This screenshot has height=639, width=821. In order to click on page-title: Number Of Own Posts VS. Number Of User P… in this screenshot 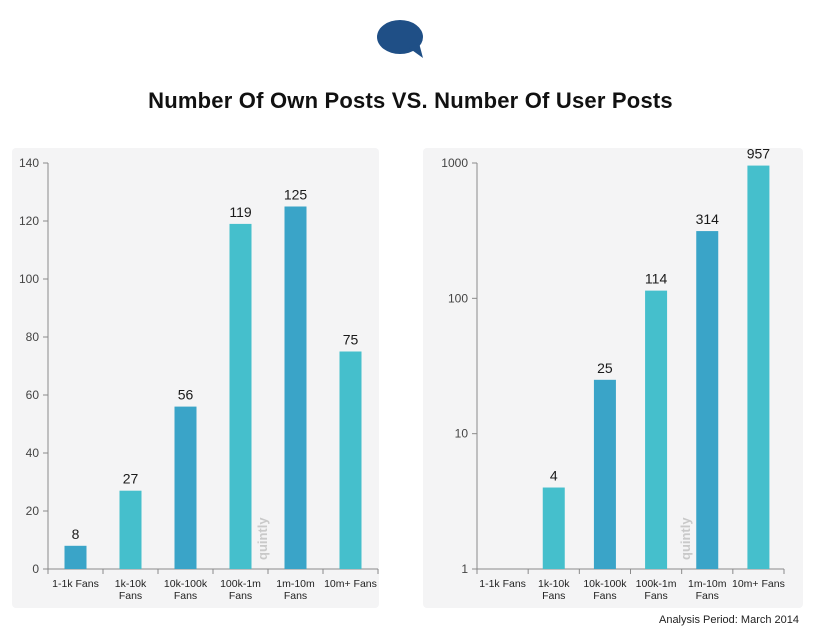, I will do `click(410, 100)`.